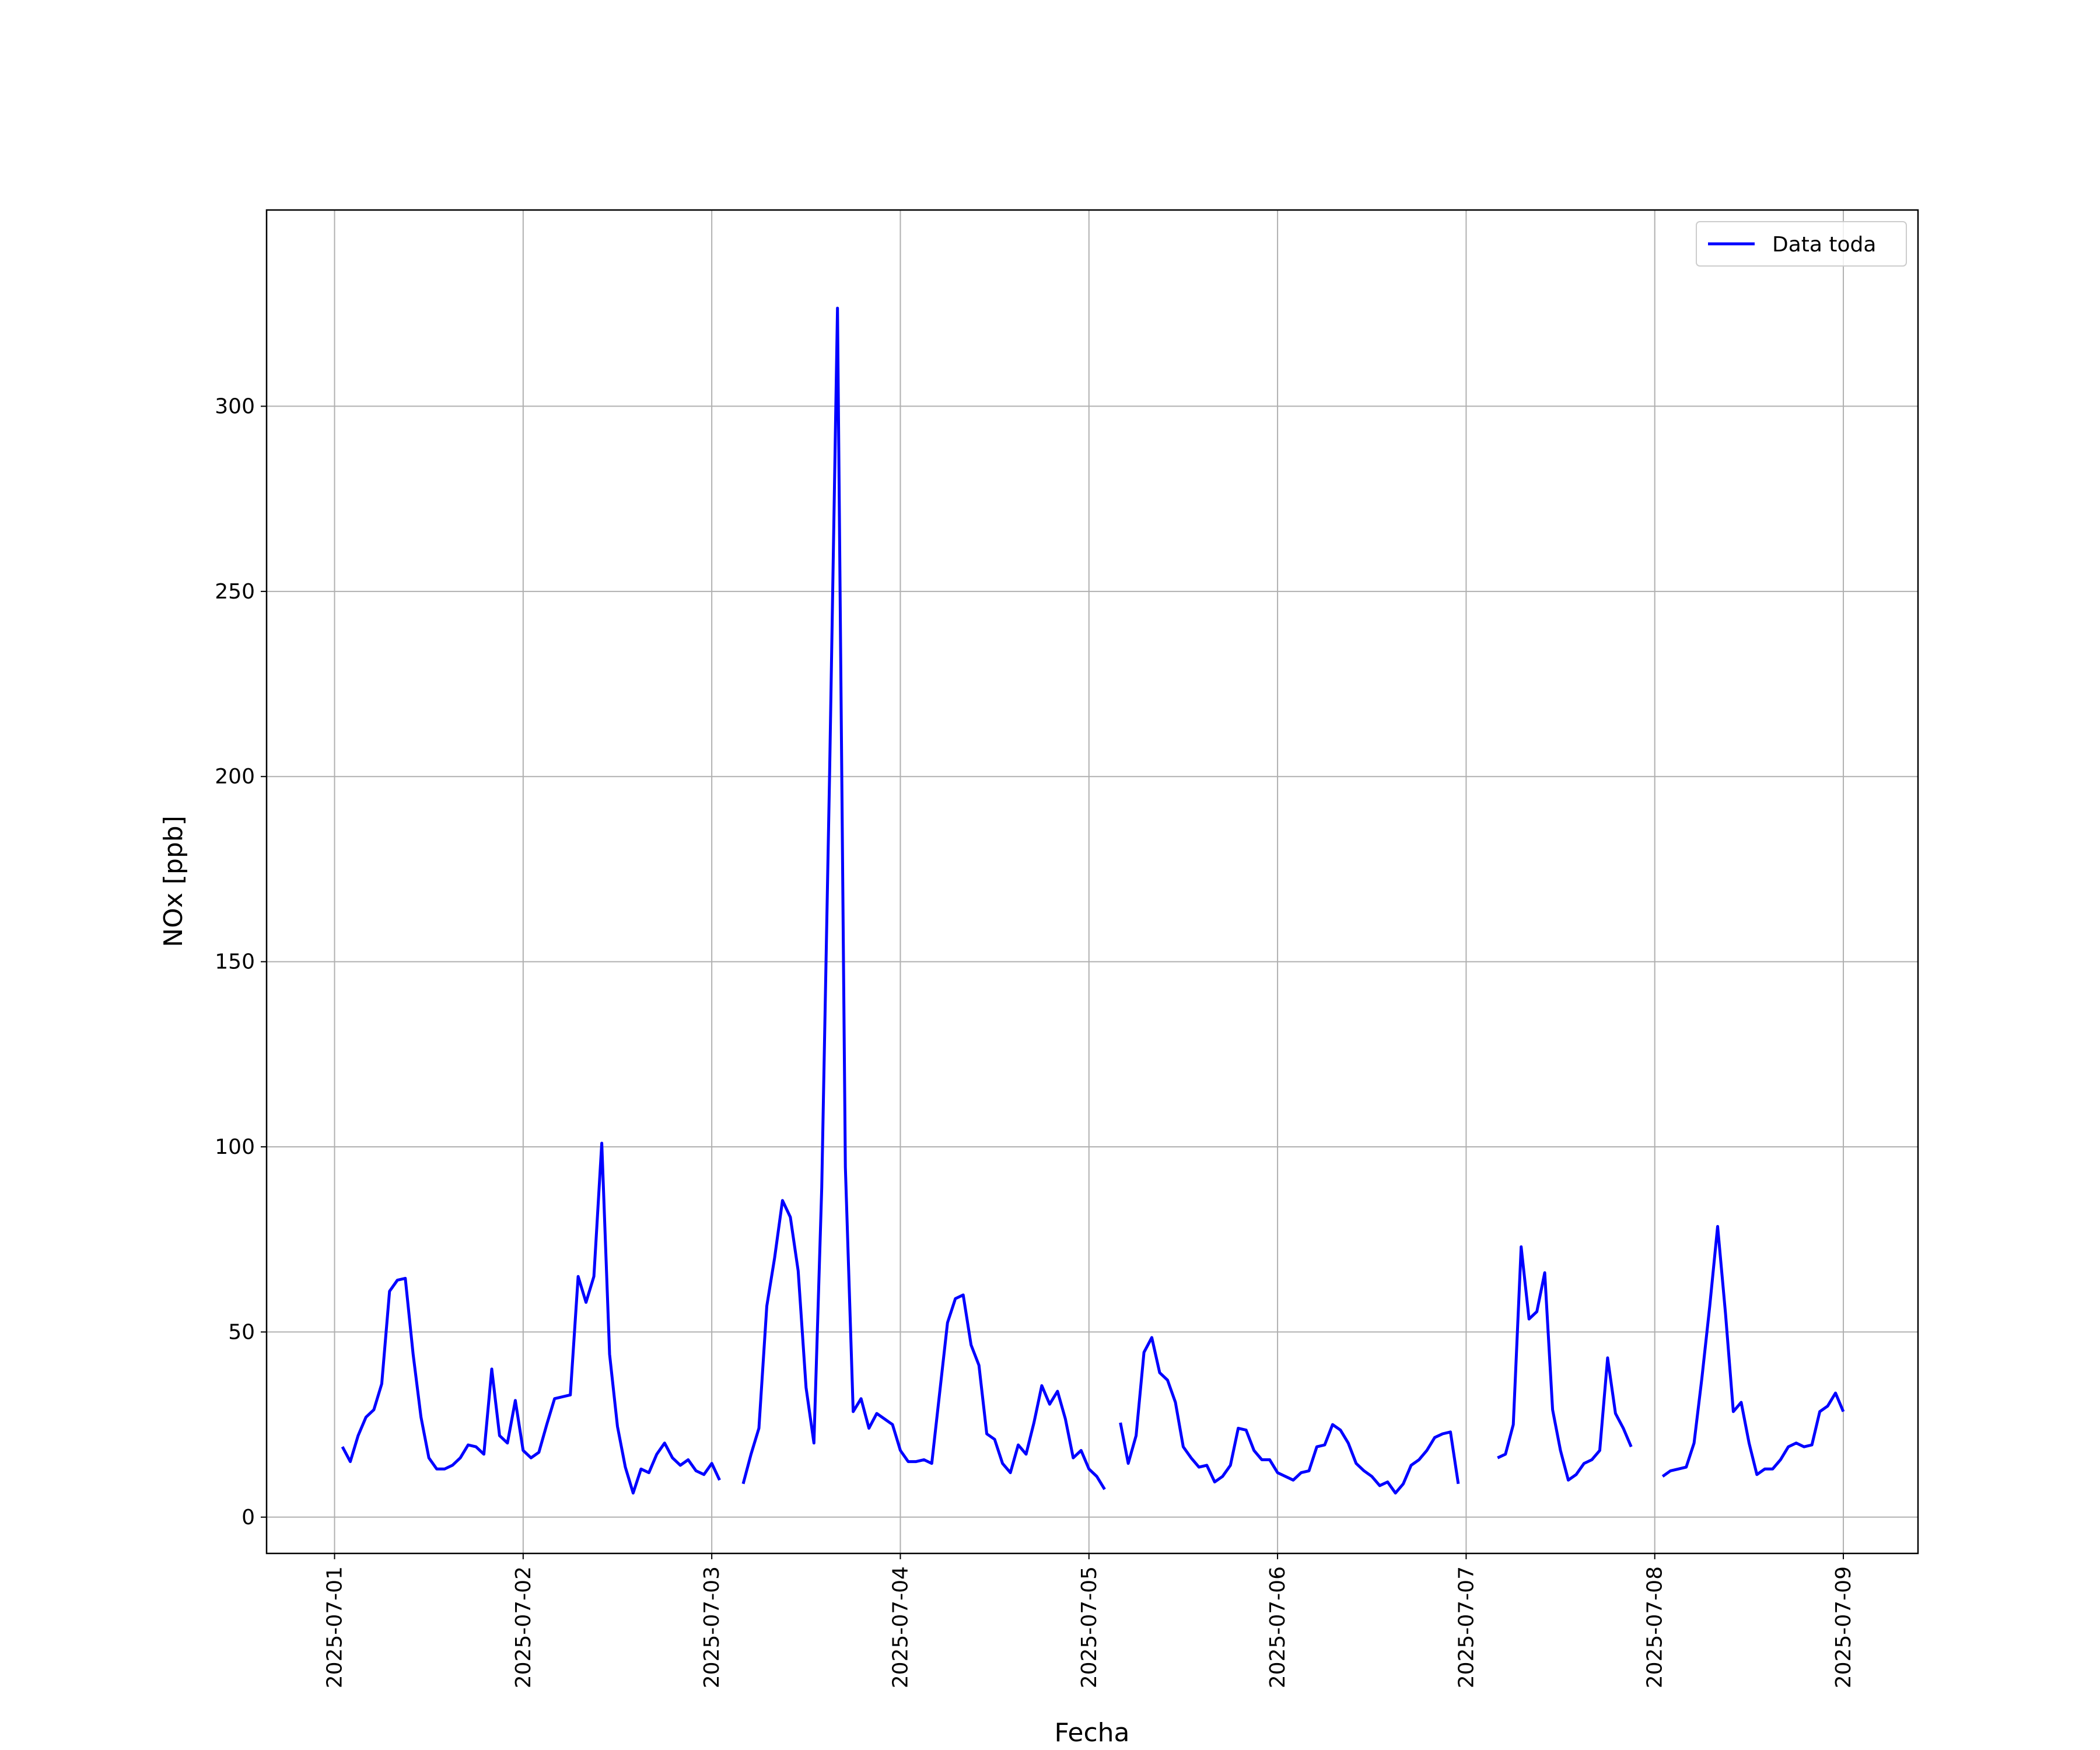  Describe the element at coordinates (712, 1627) in the screenshot. I see `x-tick-label: 2025-07-03` at that location.